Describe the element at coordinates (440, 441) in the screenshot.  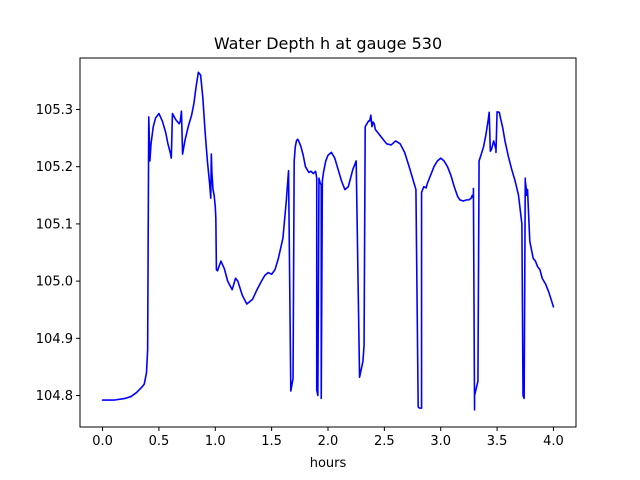
I see `x-tick-label: 3.0` at that location.